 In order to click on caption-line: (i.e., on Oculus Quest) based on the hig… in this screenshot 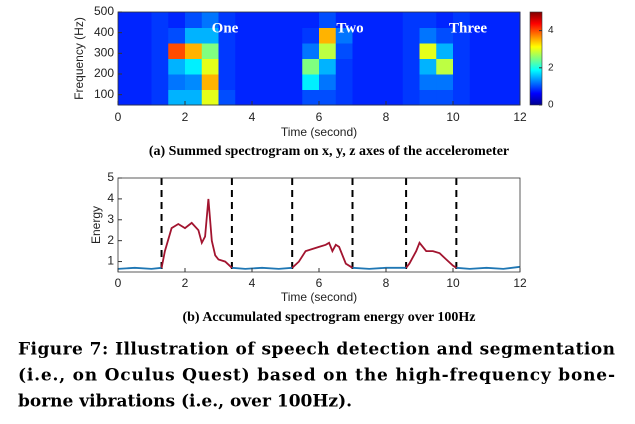, I will do `click(316, 376)`.